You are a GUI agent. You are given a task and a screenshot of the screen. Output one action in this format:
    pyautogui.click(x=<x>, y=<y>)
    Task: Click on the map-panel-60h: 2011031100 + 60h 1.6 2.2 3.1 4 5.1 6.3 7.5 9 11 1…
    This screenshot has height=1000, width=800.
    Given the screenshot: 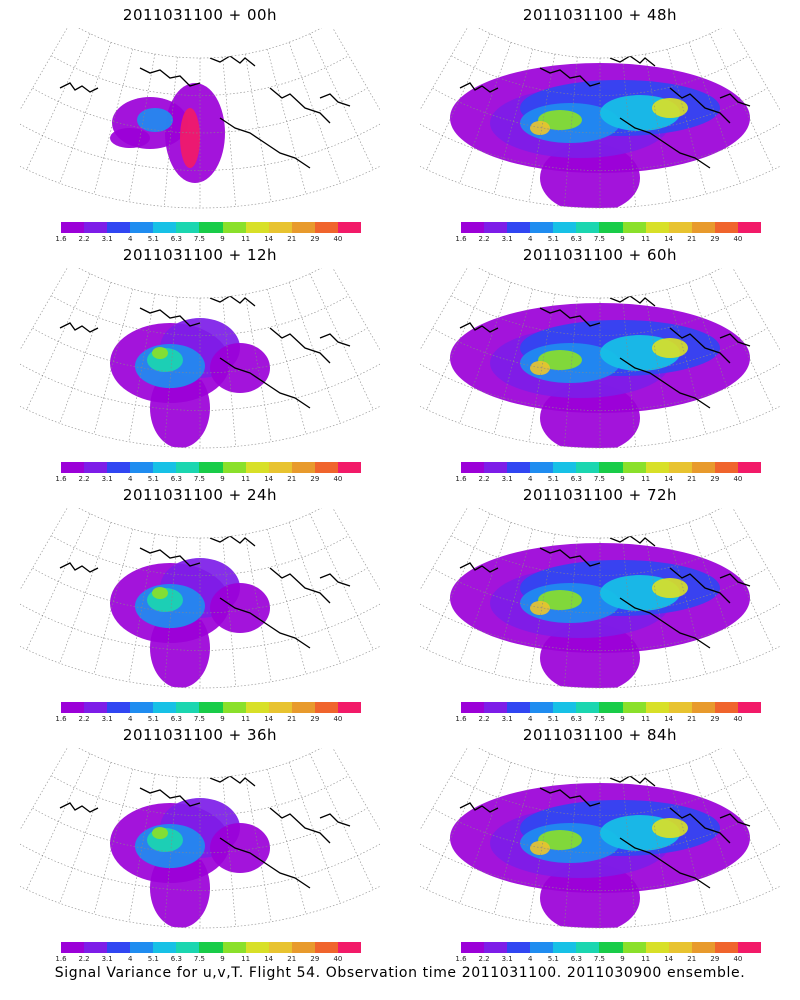 What is the action you would take?
    pyautogui.click(x=600, y=361)
    